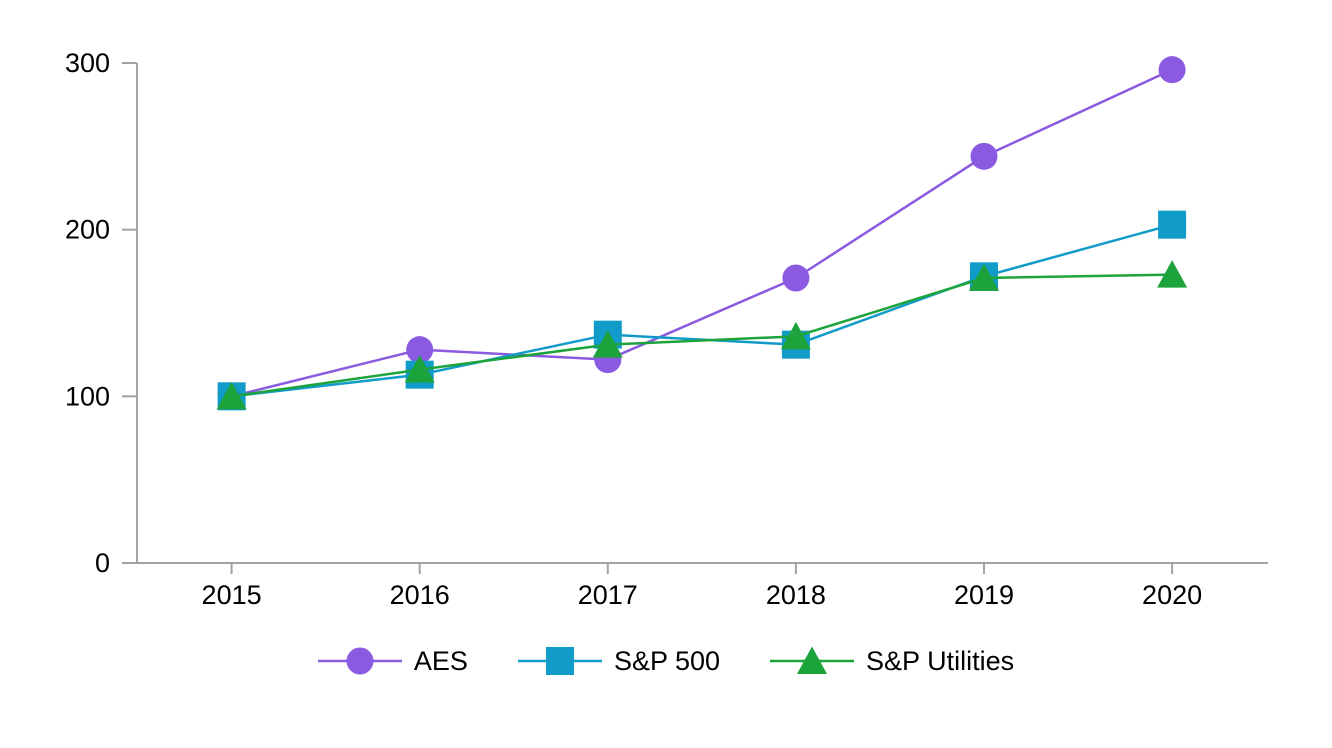 Image resolution: width=1332 pixels, height=748 pixels. Describe the element at coordinates (420, 595) in the screenshot. I see `x-tick-label: 2016` at that location.